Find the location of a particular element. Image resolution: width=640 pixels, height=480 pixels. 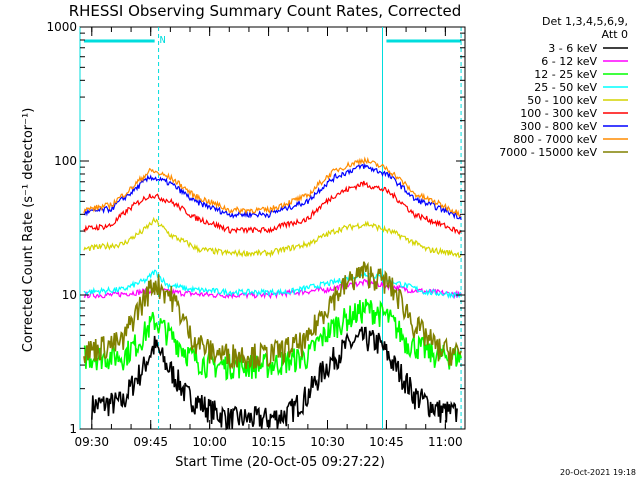

night-bar-label: N is located at coordinates (163, 40).